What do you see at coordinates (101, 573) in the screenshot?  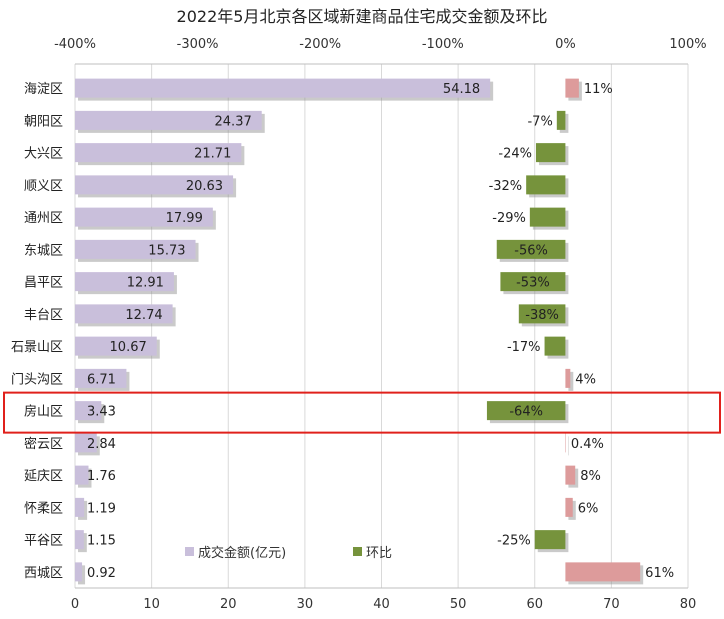 I see `amount-label: 0.92` at bounding box center [101, 573].